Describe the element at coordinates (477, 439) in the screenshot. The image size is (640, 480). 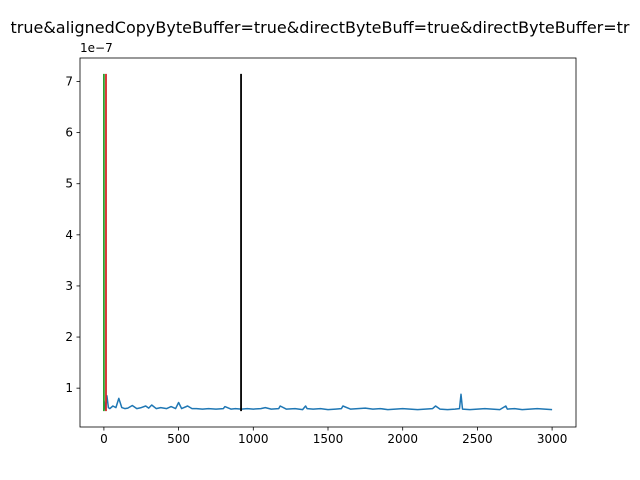
I see `x-tick-label: 2500` at that location.